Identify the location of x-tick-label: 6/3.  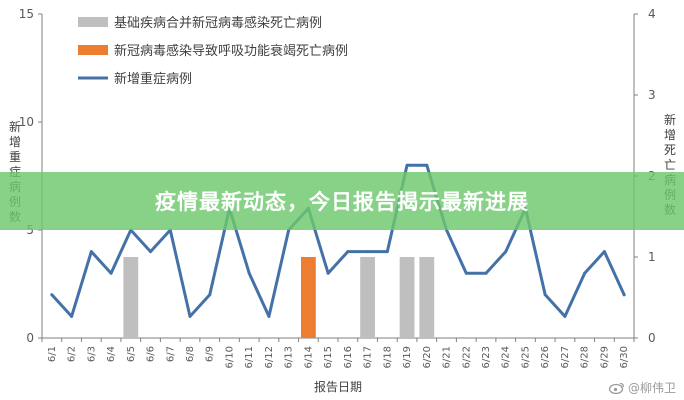
(91, 354).